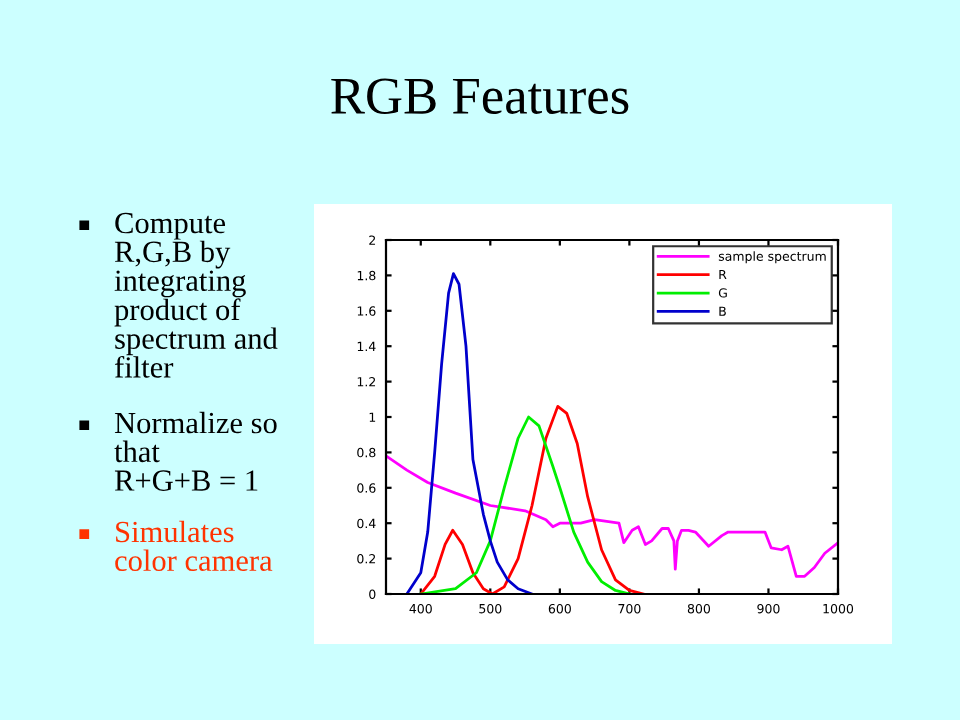  What do you see at coordinates (196, 295) in the screenshot?
I see `text: Compute R,G,B by integrating product of spectrum and filter` at bounding box center [196, 295].